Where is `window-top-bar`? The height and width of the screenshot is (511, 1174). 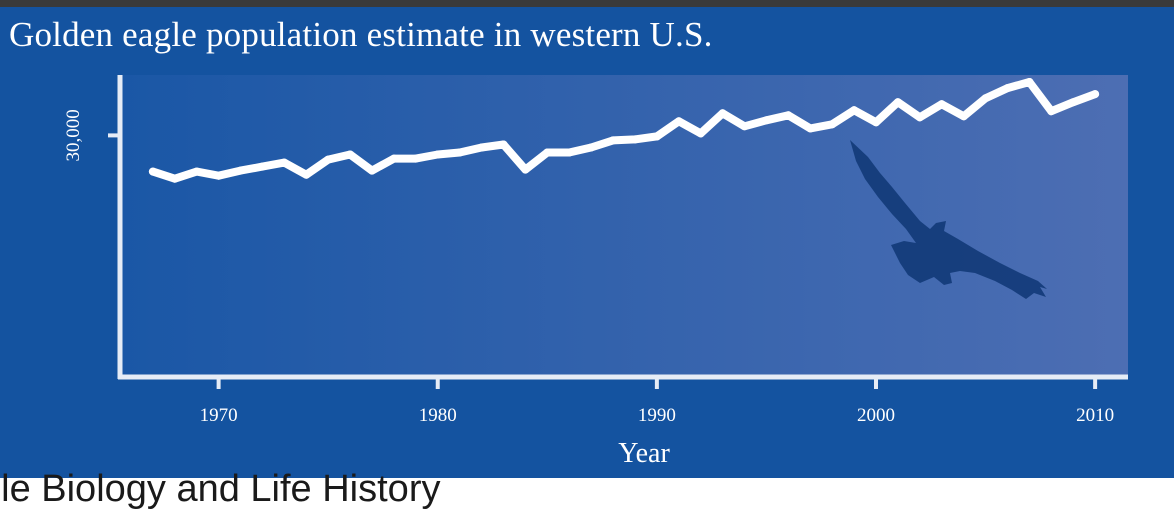 window-top-bar is located at coordinates (587, 3).